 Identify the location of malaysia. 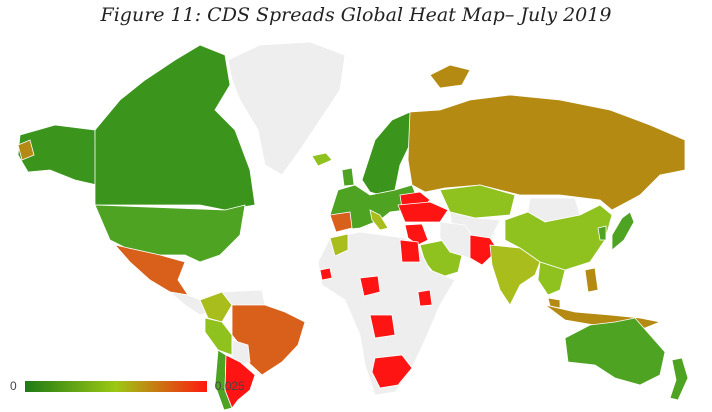
(554, 303).